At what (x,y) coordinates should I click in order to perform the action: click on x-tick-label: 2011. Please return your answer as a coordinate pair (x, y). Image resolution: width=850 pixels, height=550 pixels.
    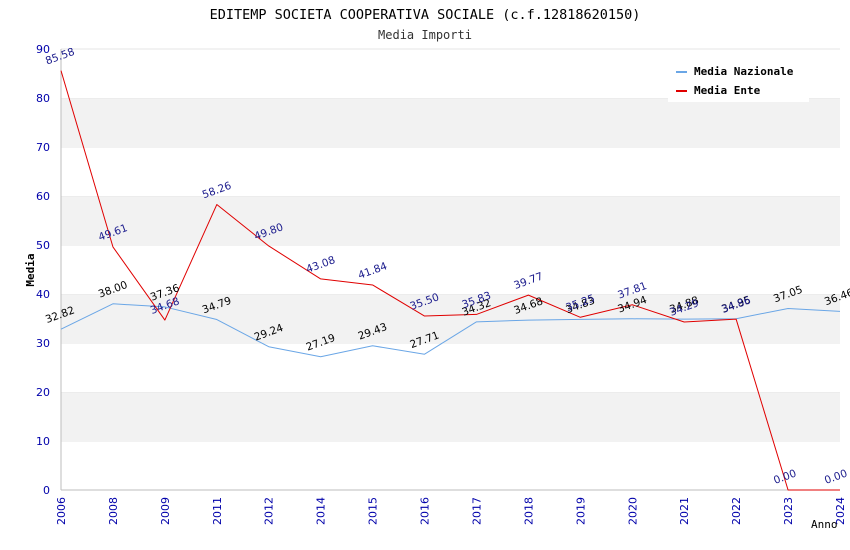
    Looking at the image, I should click on (217, 511).